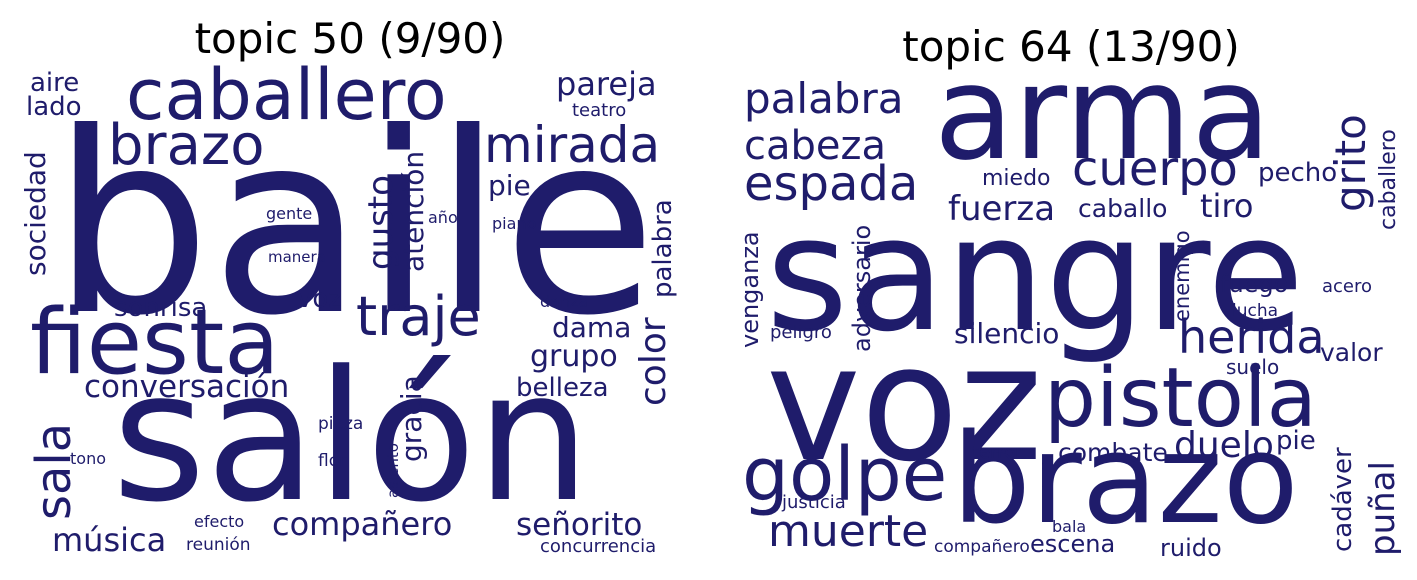 The height and width of the screenshot is (580, 1417). I want to click on word: belleza, so click(562, 388).